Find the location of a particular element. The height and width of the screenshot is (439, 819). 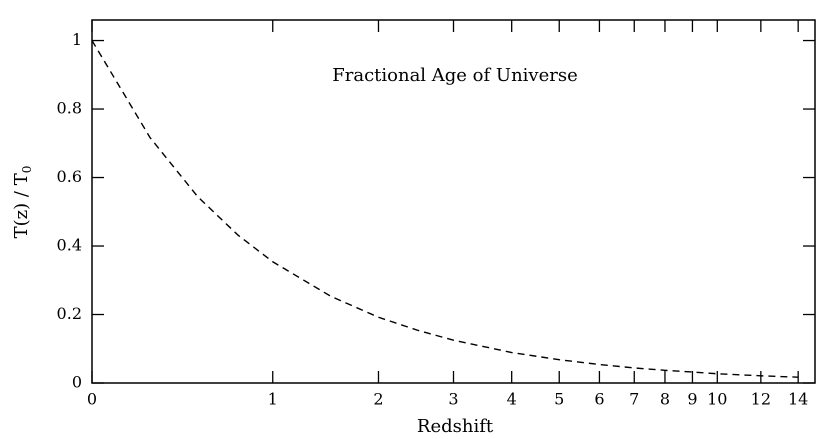

y-tick-label: 0.8 is located at coordinates (69, 108).